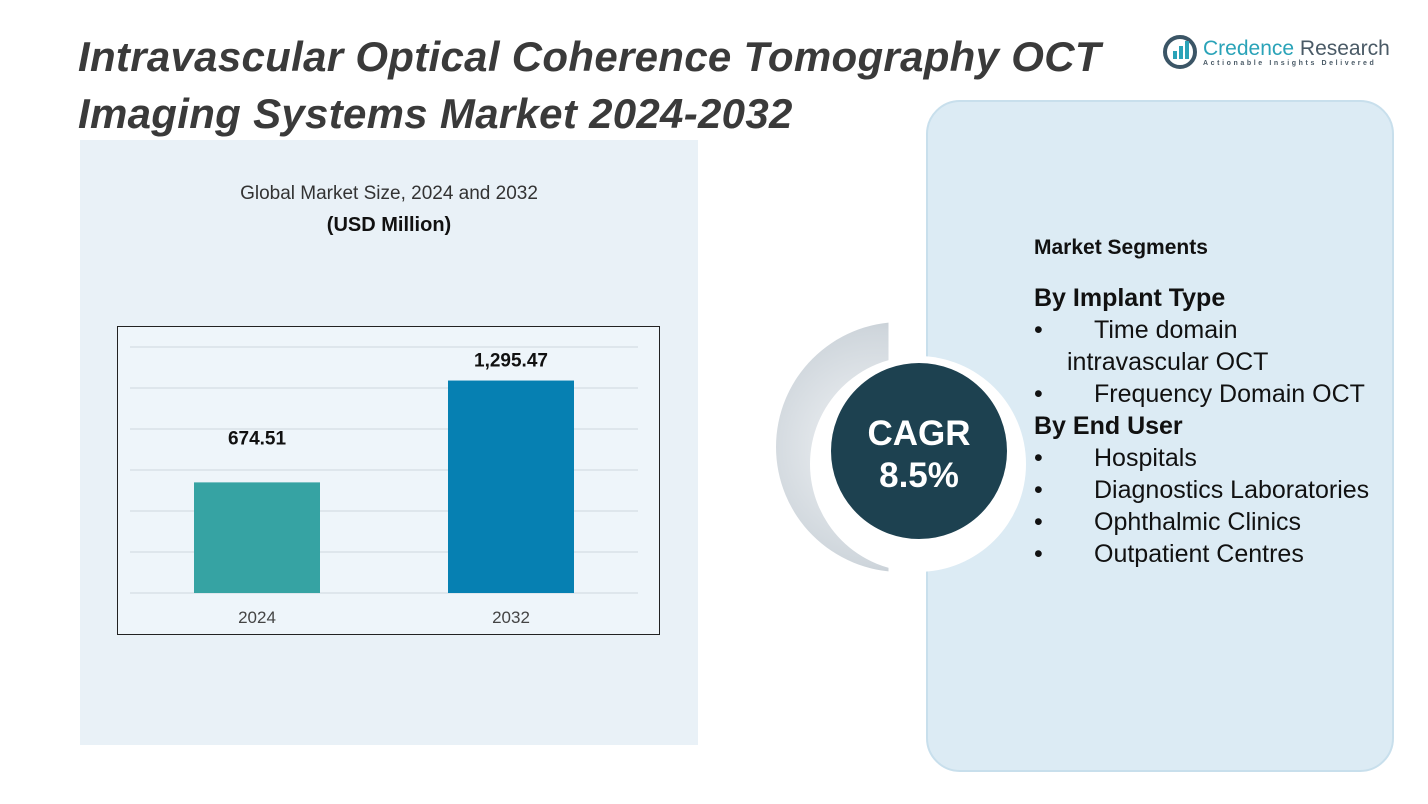 This screenshot has width=1428, height=804. What do you see at coordinates (1168, 346) in the screenshot?
I see `segment-item-label: Time domain intravascular OCT` at bounding box center [1168, 346].